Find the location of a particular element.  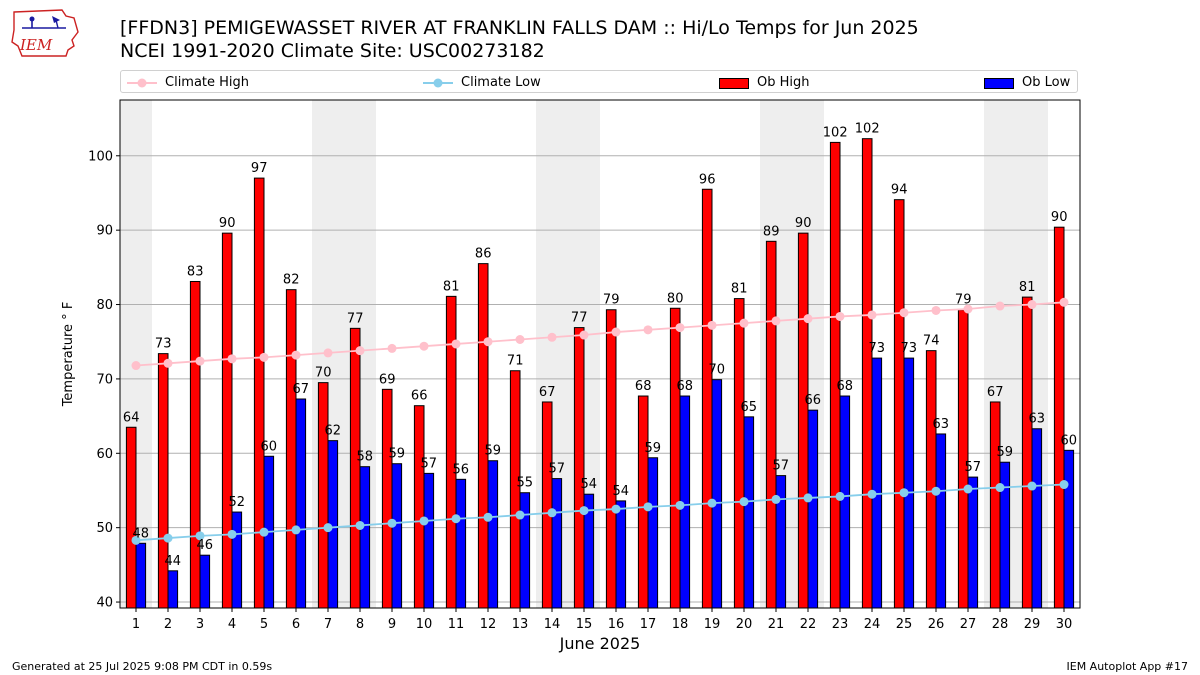

ob-low-label: 52 is located at coordinates (237, 502).